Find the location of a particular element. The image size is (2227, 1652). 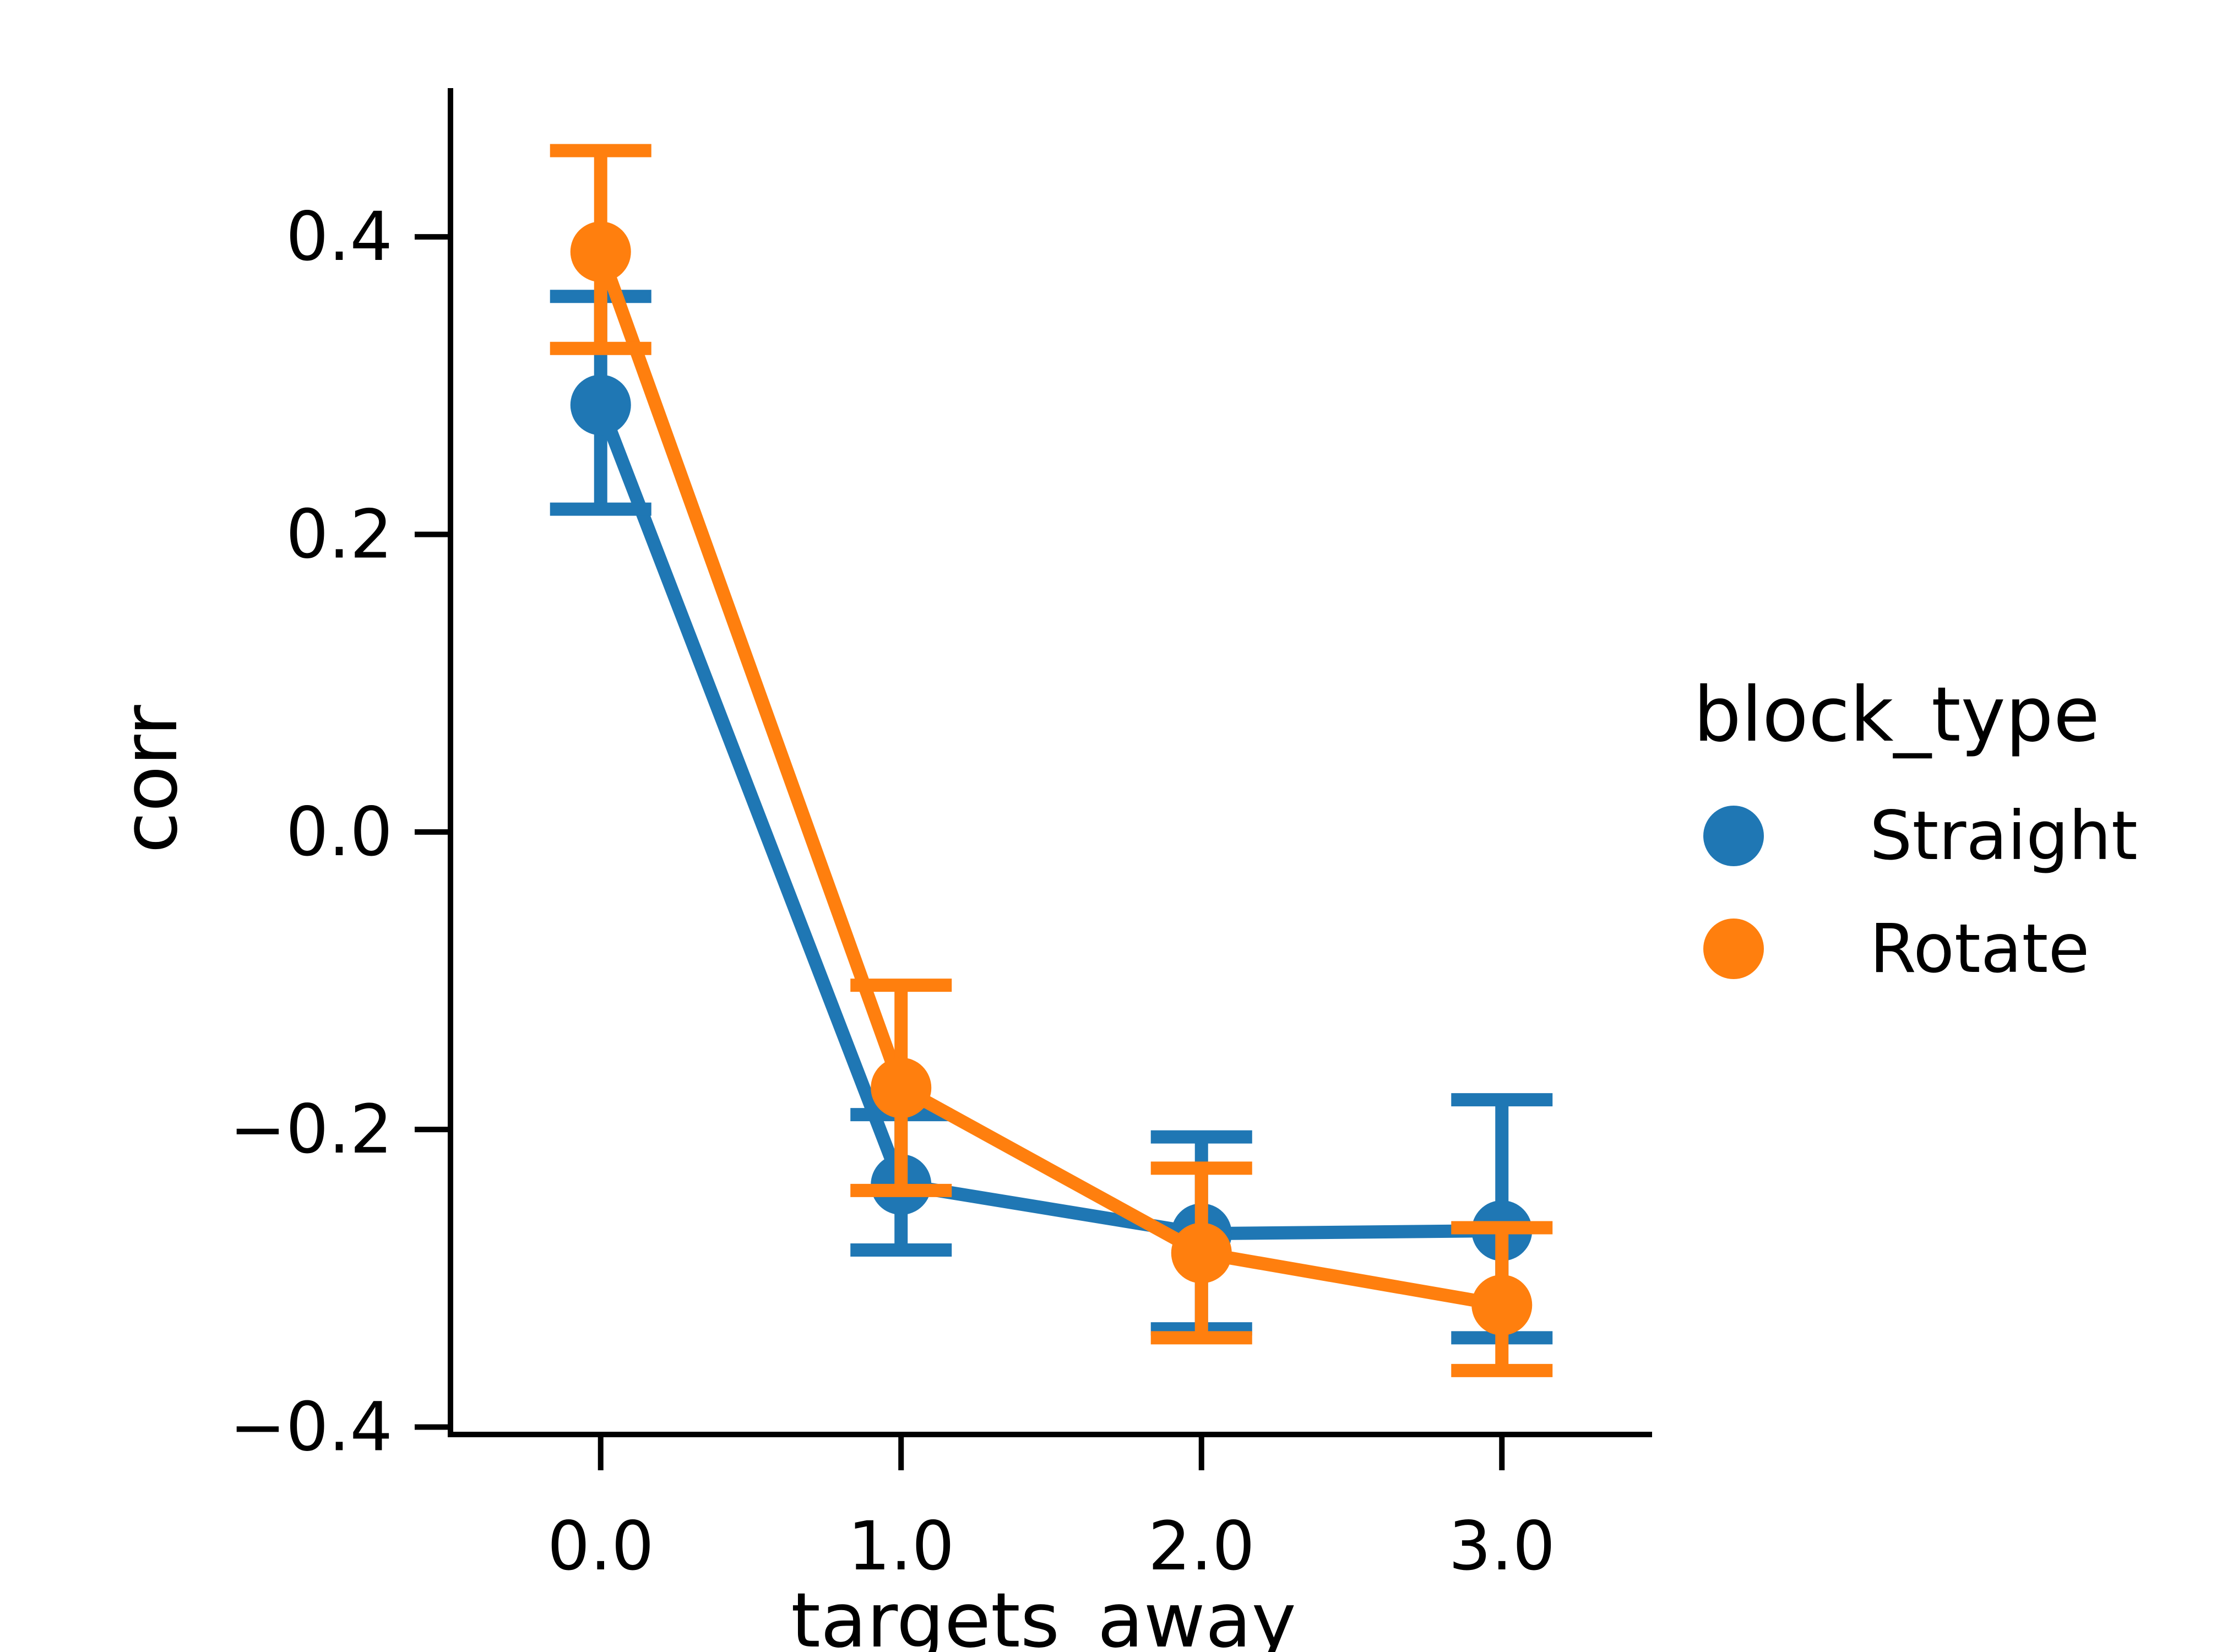

legend: block_type Straight Rotate is located at coordinates (1916, 829).